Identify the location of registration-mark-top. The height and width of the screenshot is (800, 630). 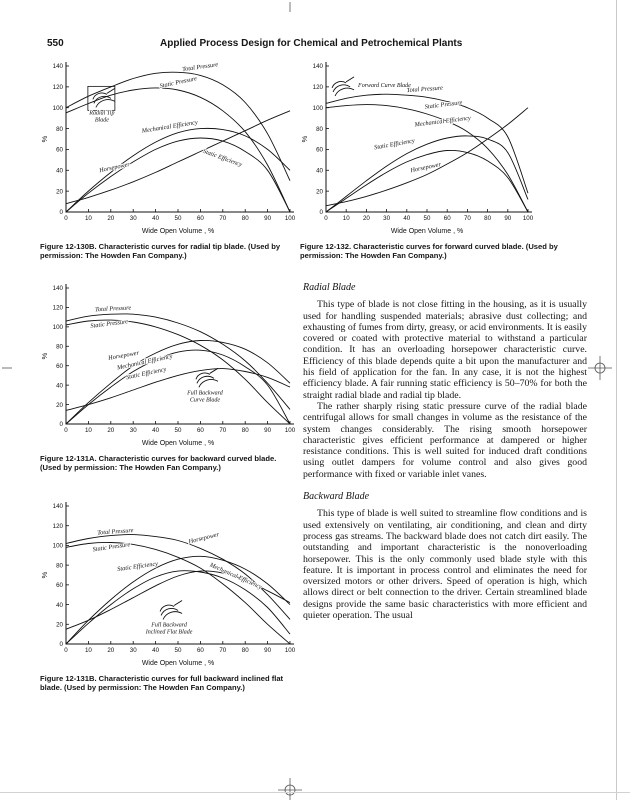
(290, 7).